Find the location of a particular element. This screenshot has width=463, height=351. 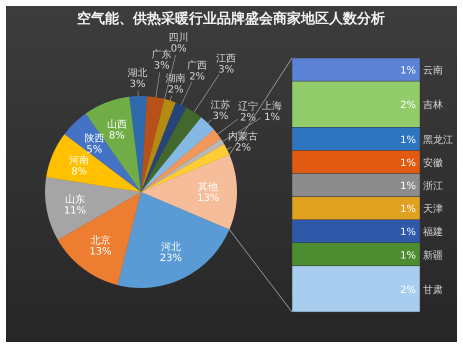

chart-title: 空气能、供热采暖行业品牌盛会商家地区人数分析 is located at coordinates (231, 18).